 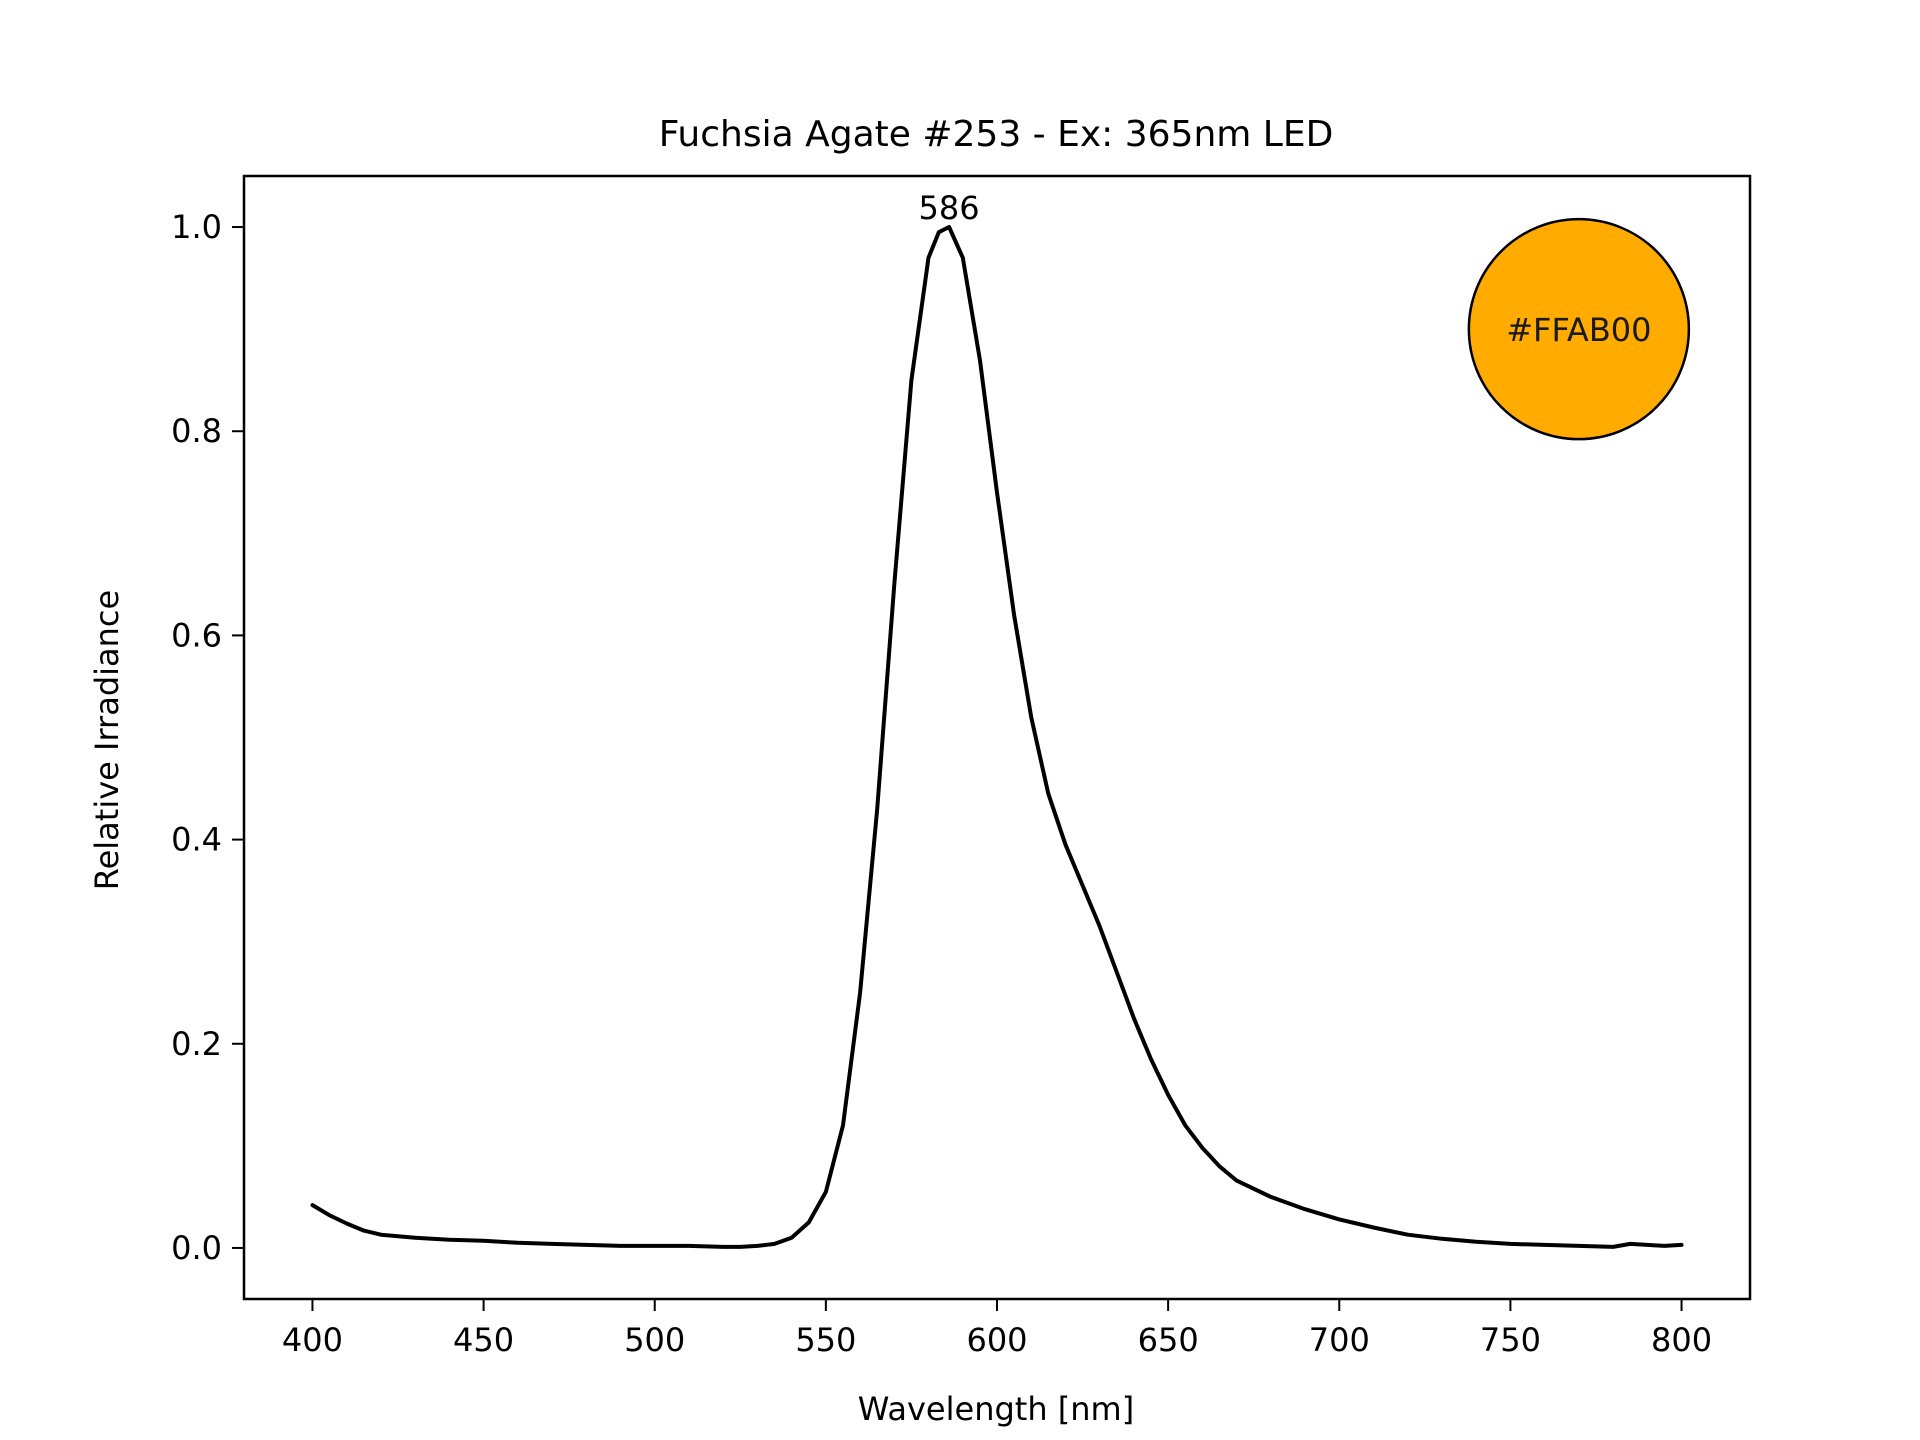 What do you see at coordinates (996, 1409) in the screenshot?
I see `x-axis-label: Wavelength [nm]` at bounding box center [996, 1409].